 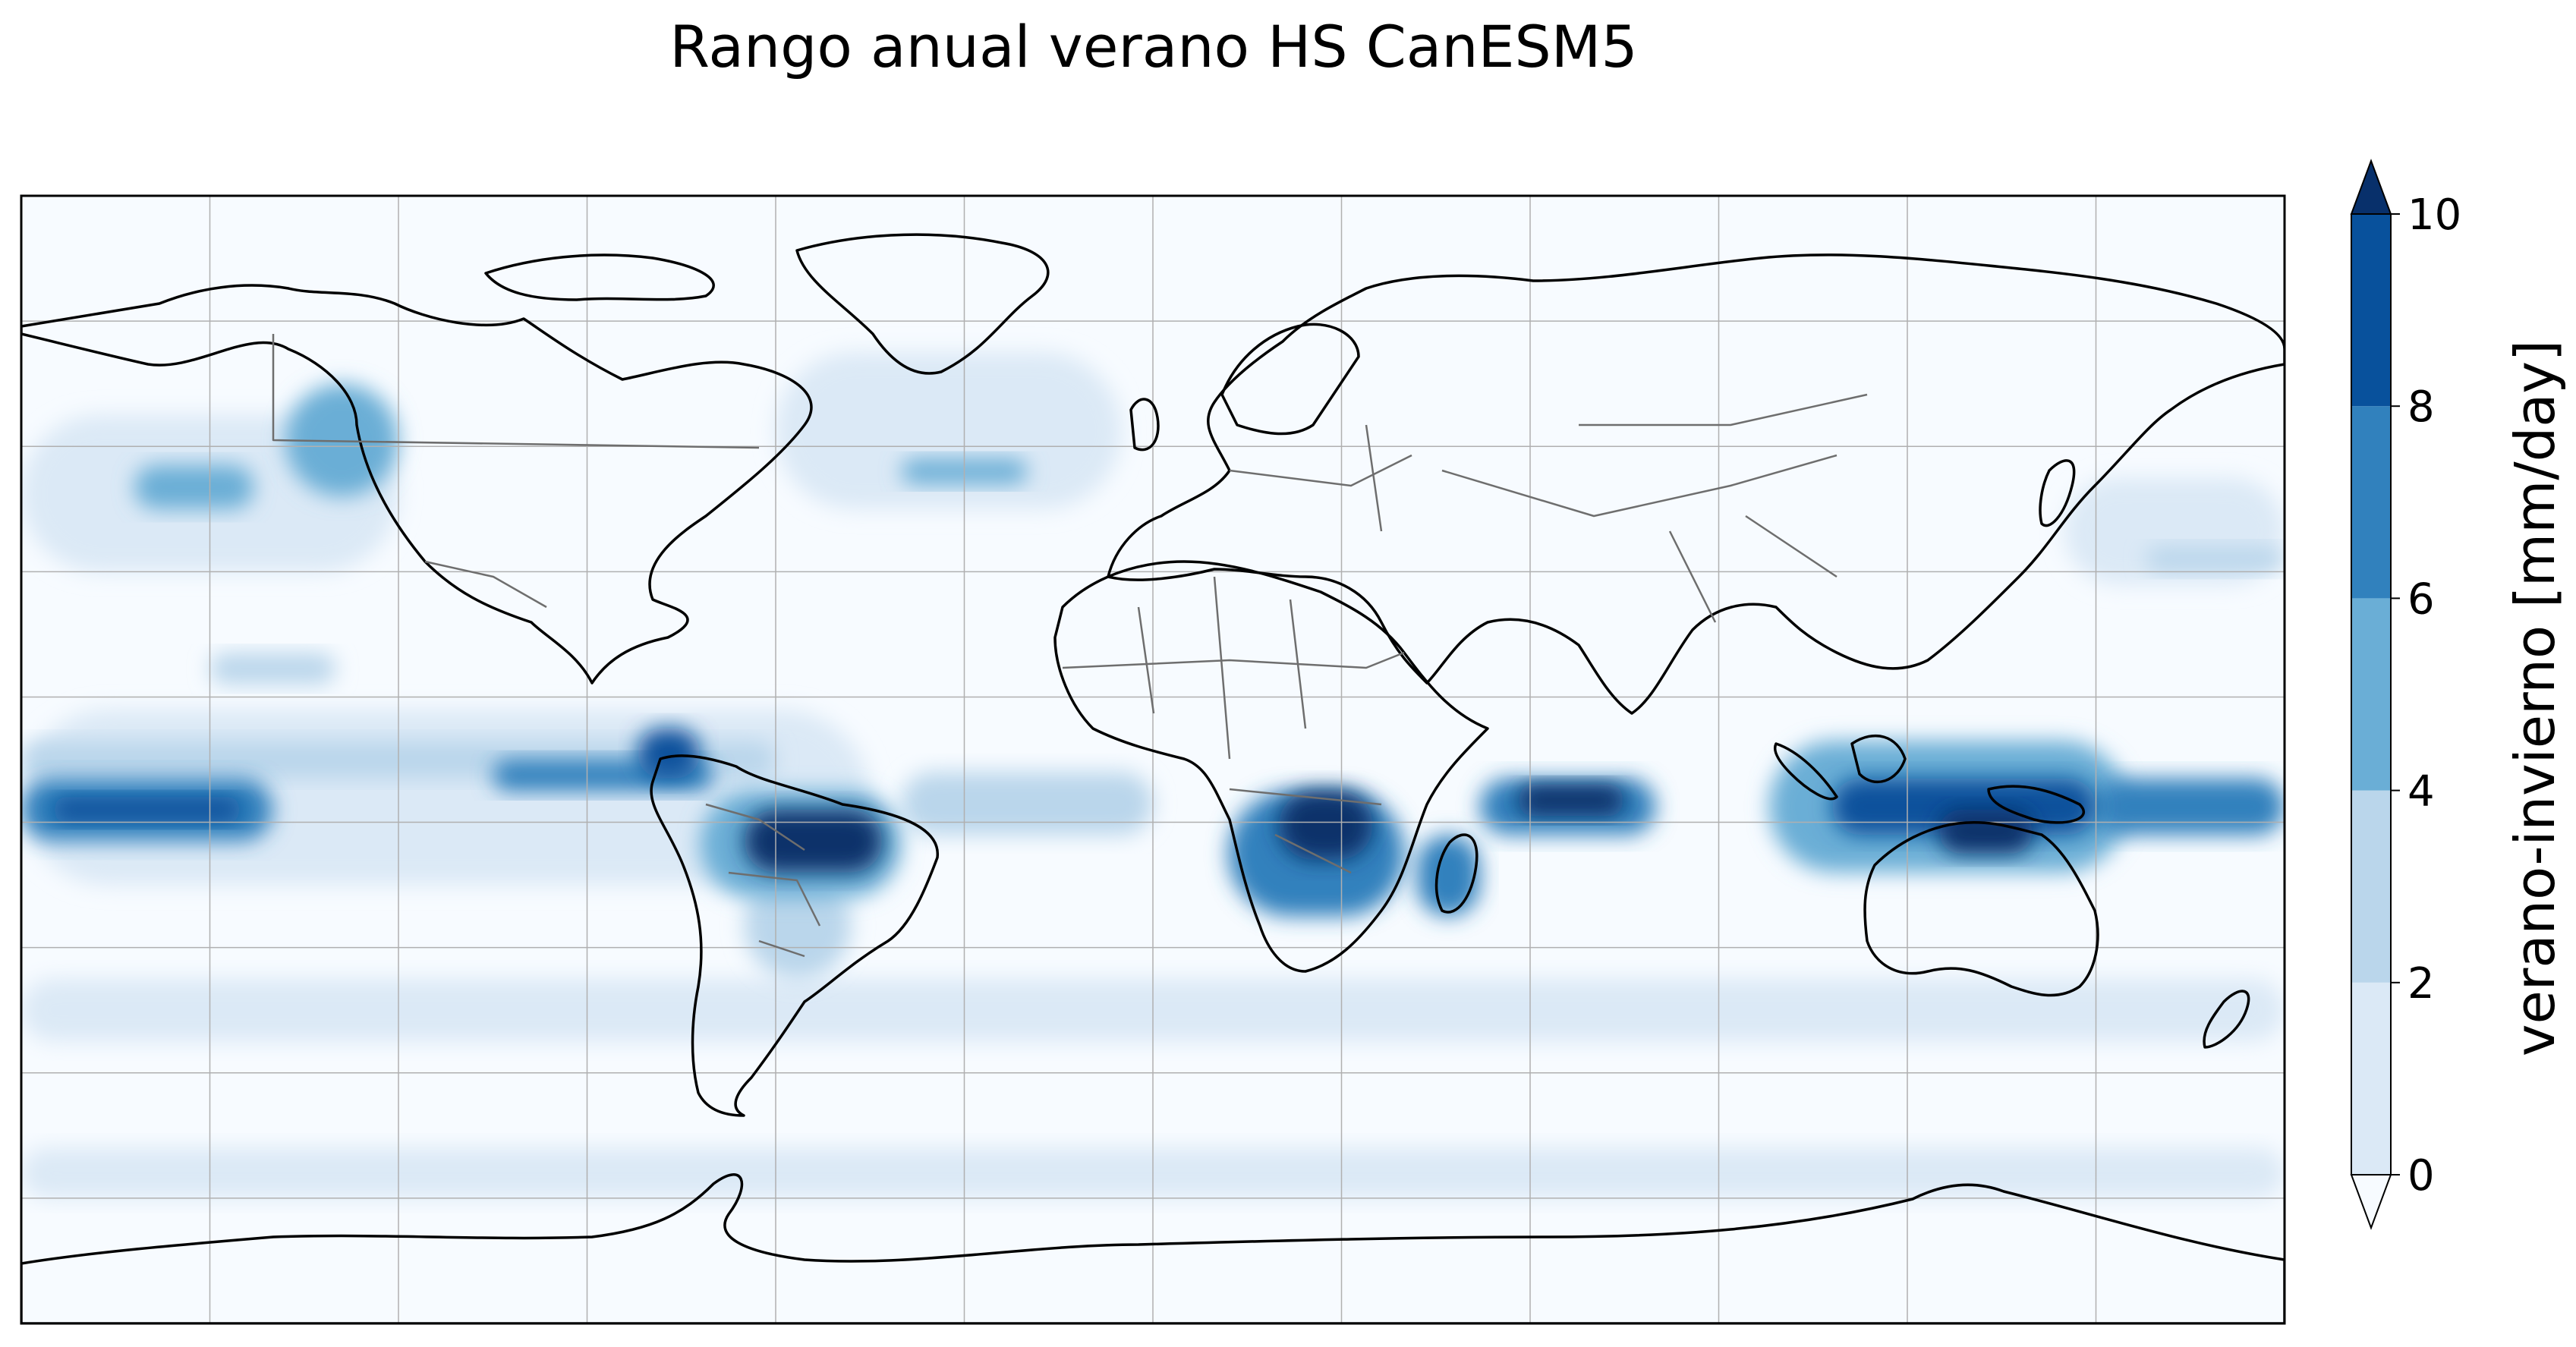 I want to click on colorbar-tick-label: 2, so click(x=2421, y=984).